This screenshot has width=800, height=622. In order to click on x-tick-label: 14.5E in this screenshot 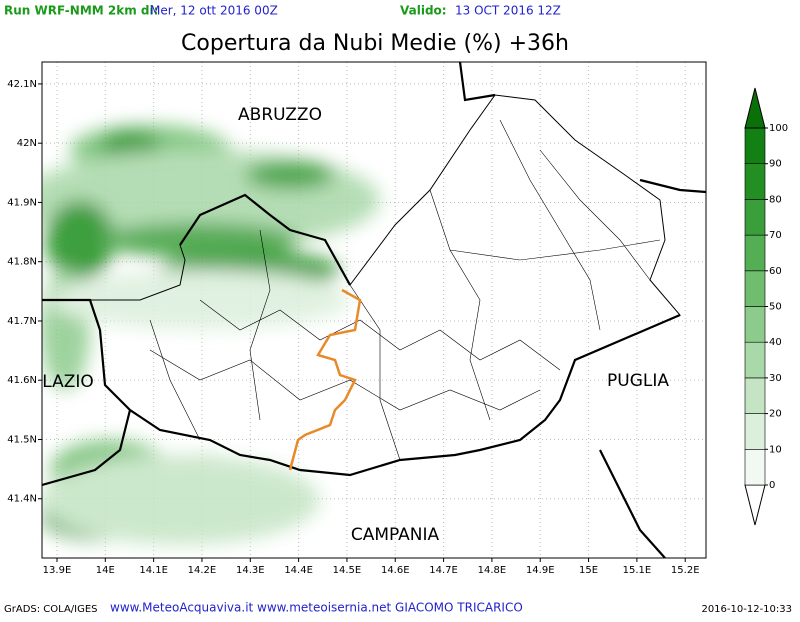, I will do `click(347, 570)`.